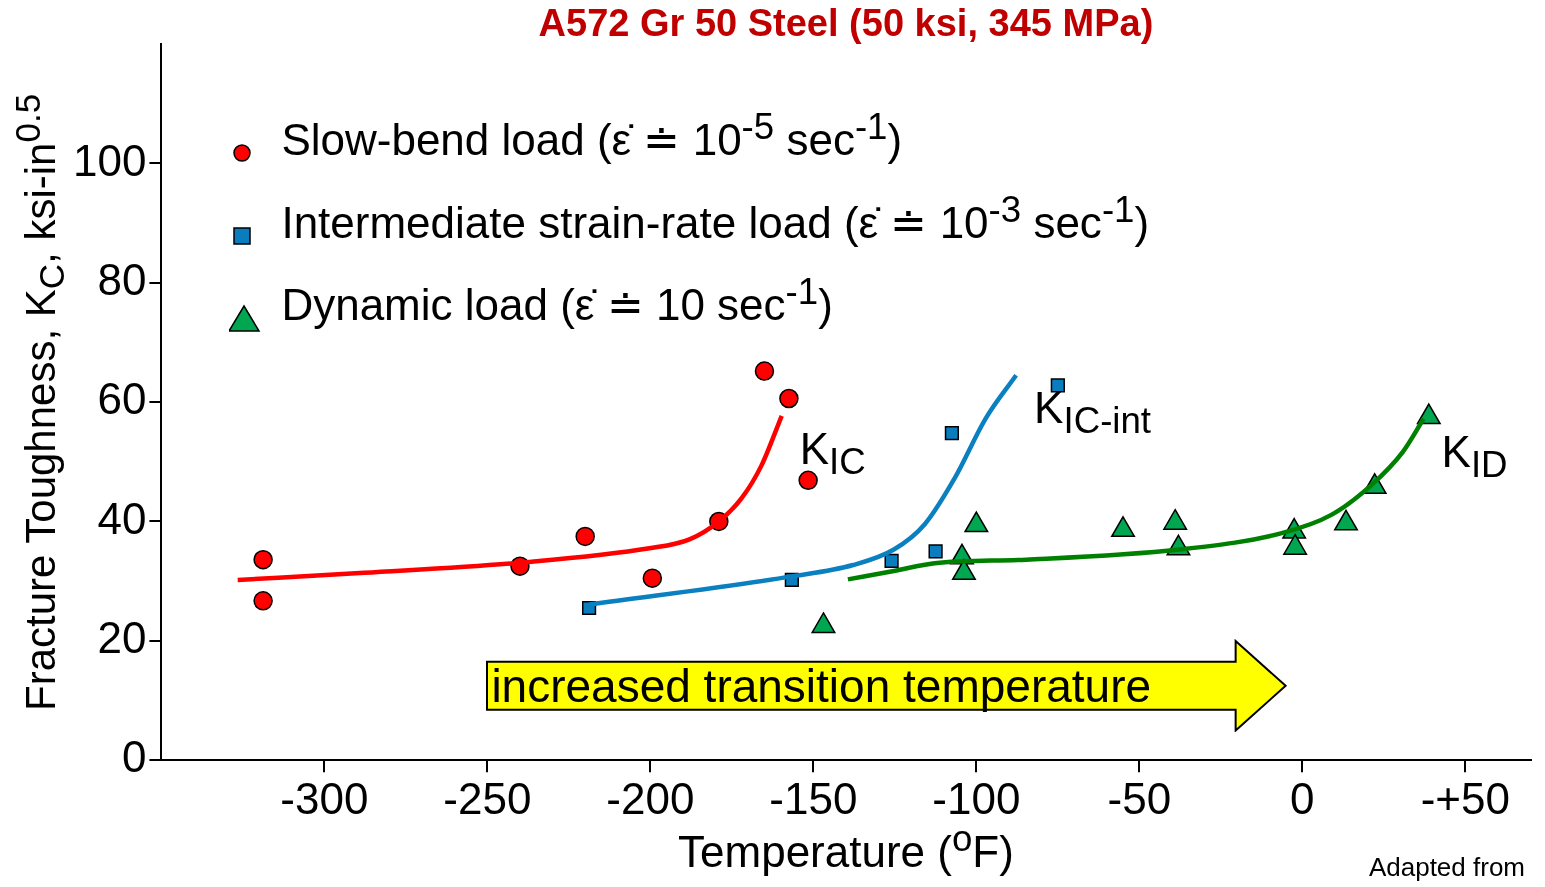 The height and width of the screenshot is (887, 1545). I want to click on line-series, so click(509, 498).